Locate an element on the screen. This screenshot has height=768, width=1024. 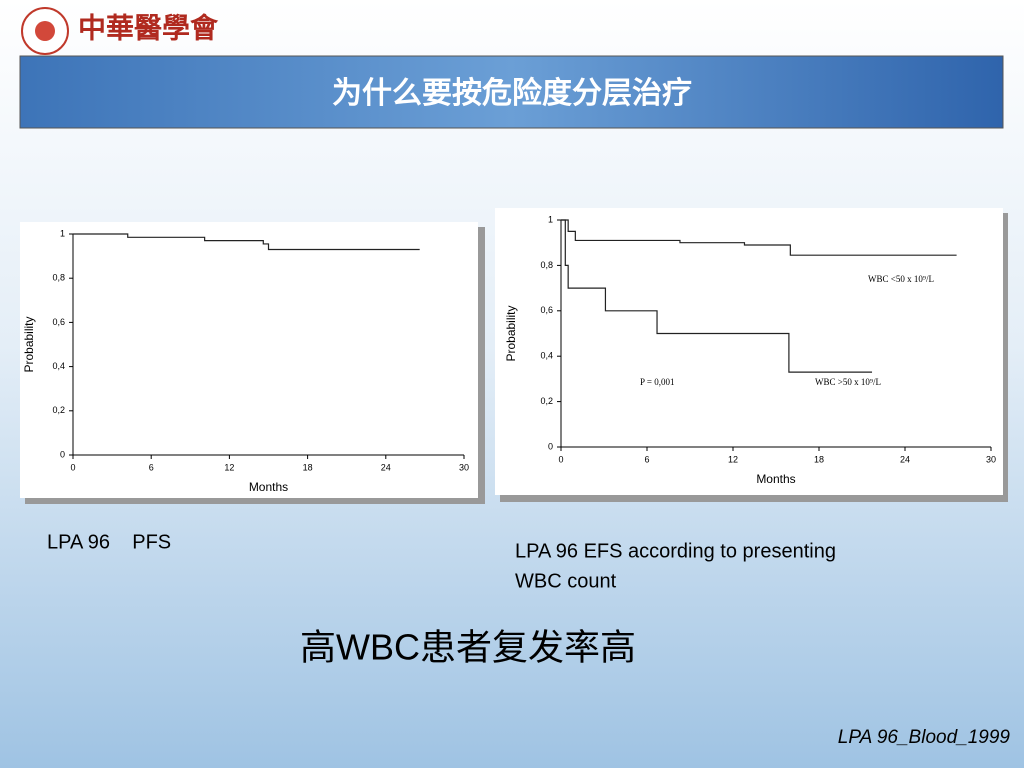
logo-text: 中華醫學會 is located at coordinates (148, 28).